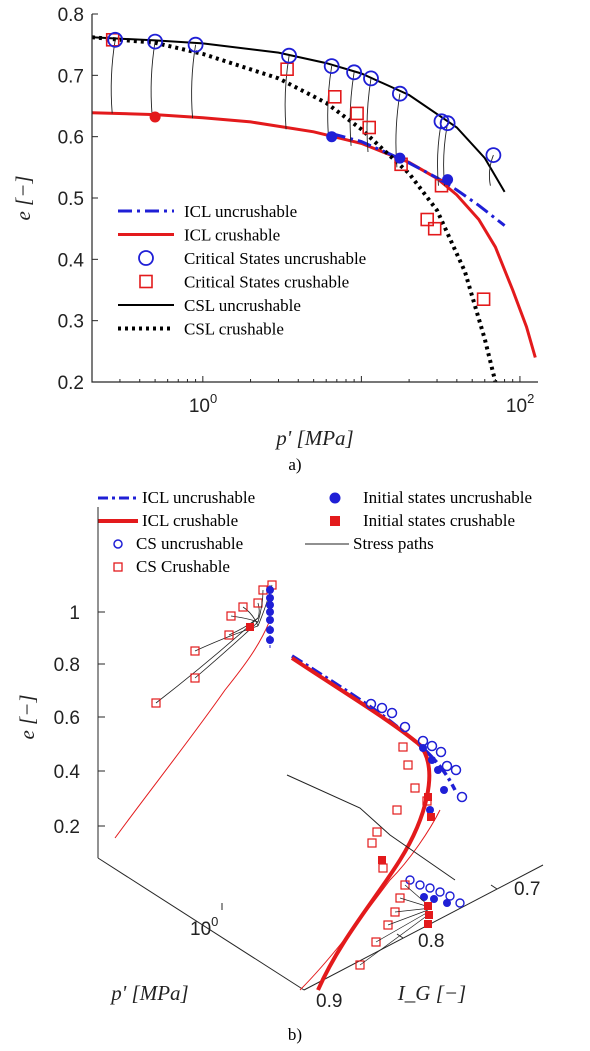 Image resolution: width=590 pixels, height=1051 pixels. Describe the element at coordinates (71, 138) in the screenshot. I see `ytick-label: 0.6` at that location.